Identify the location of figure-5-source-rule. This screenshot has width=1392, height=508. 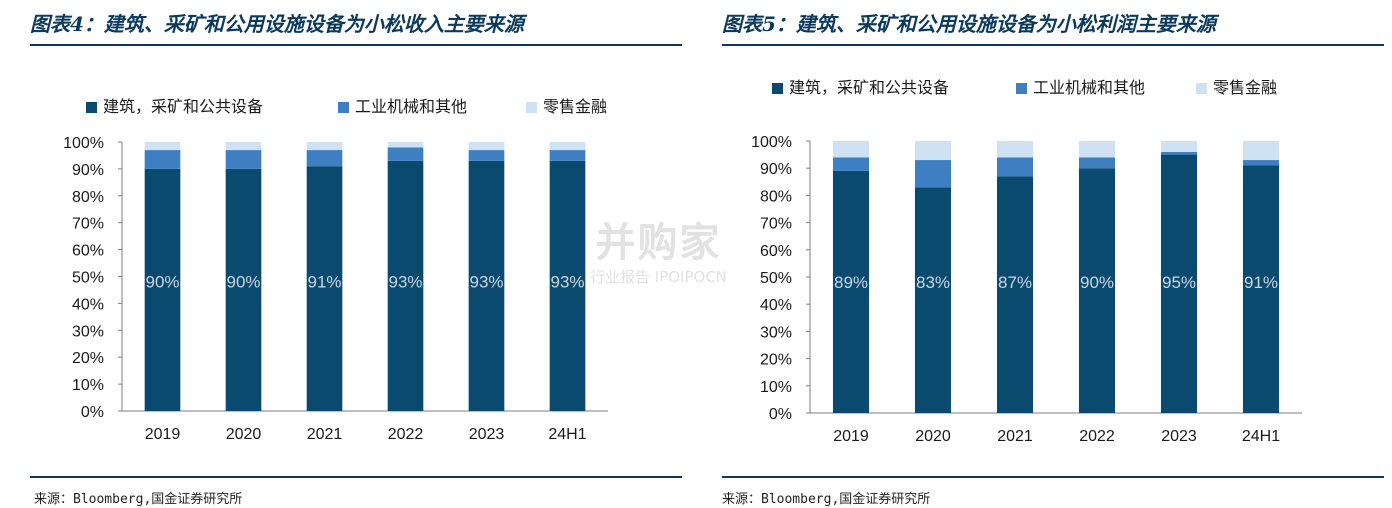
(1053, 477).